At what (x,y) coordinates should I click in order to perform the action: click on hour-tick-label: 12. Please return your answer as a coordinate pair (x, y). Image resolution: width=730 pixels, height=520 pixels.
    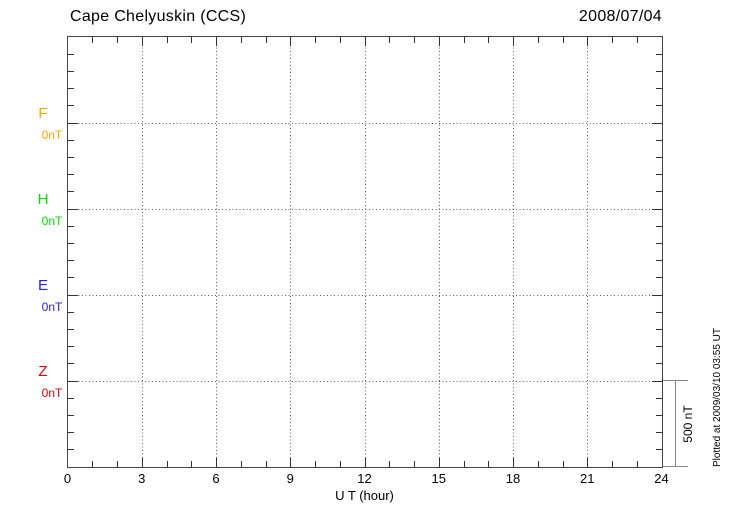
    Looking at the image, I should click on (364, 478).